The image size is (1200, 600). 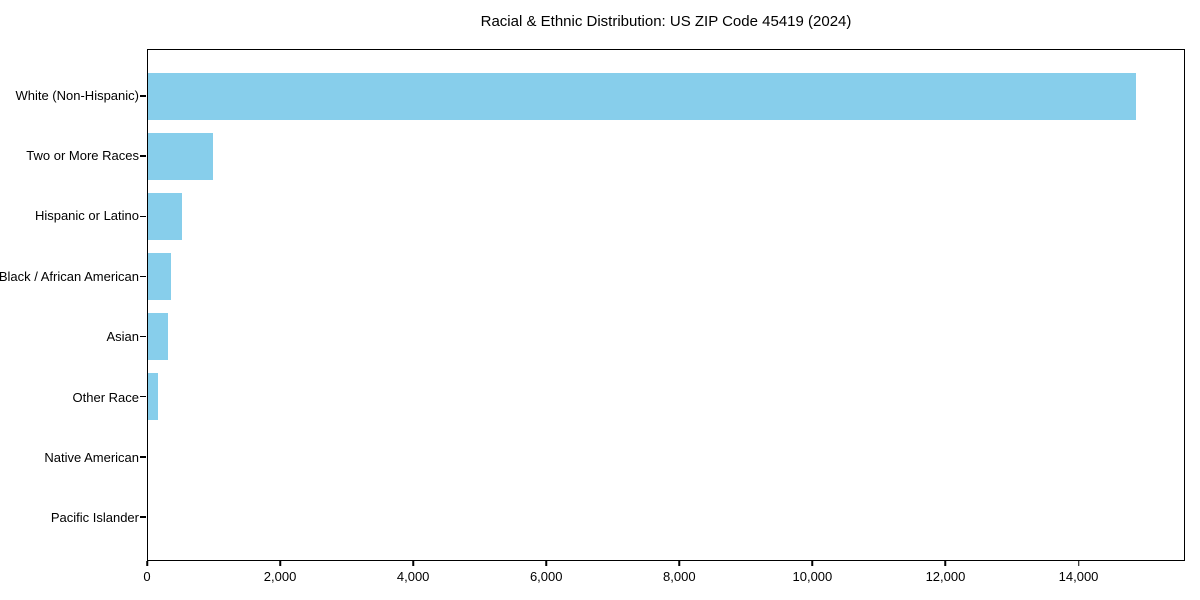 What do you see at coordinates (280, 576) in the screenshot?
I see `x-axis-tick-label: 2,000` at bounding box center [280, 576].